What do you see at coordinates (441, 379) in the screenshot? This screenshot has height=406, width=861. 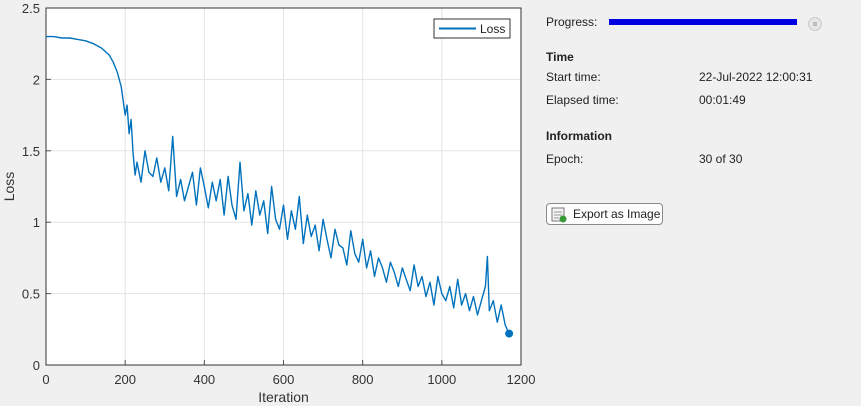 I see `x-tick-label: 1000` at bounding box center [441, 379].